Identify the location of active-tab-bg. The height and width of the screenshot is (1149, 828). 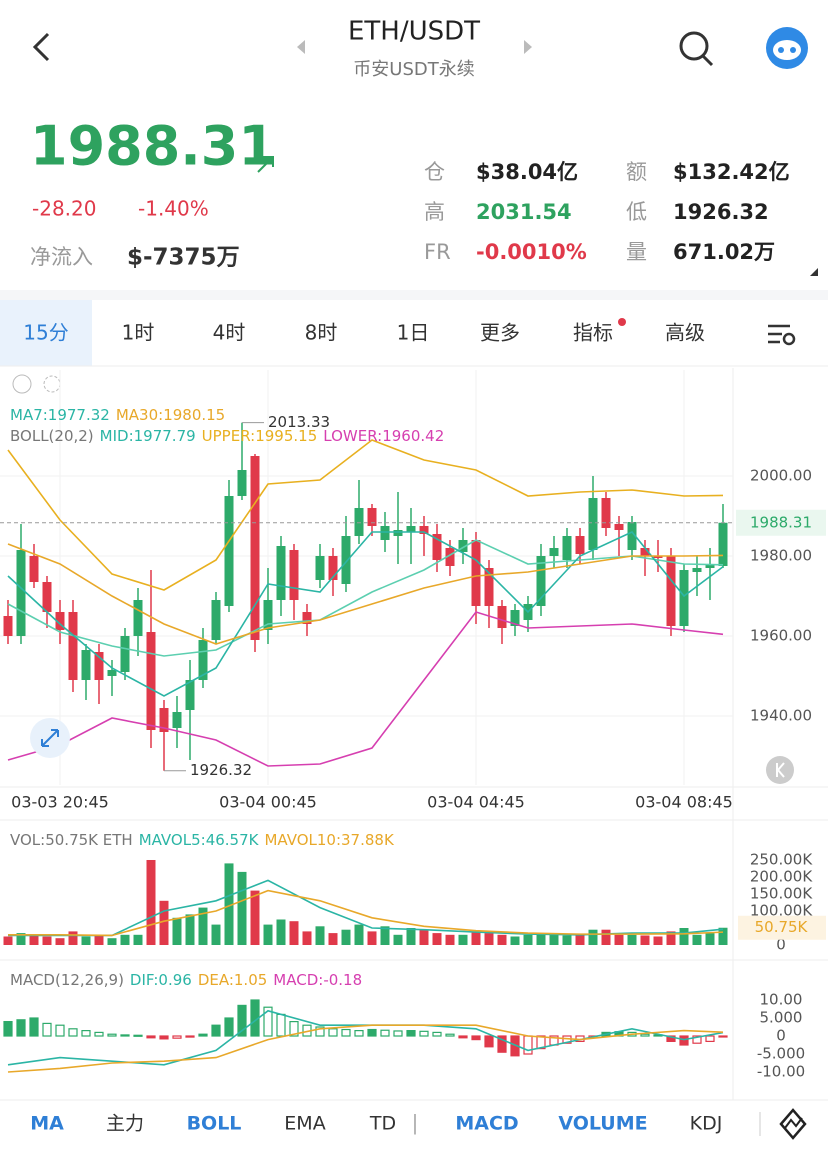
(46, 333).